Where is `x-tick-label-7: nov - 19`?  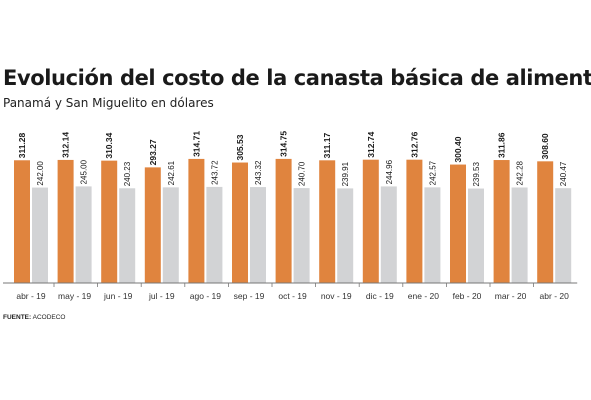 x-tick-label-7: nov - 19 is located at coordinates (336, 296).